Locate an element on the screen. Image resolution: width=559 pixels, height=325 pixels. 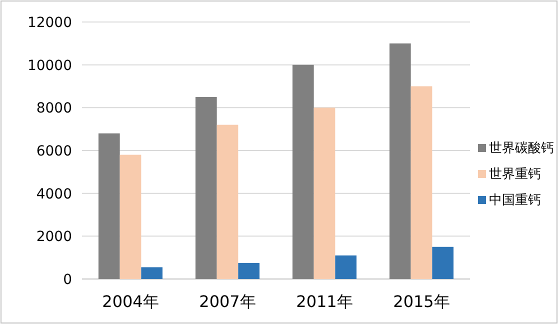
y-tick-label: 6000 is located at coordinates (54, 152).